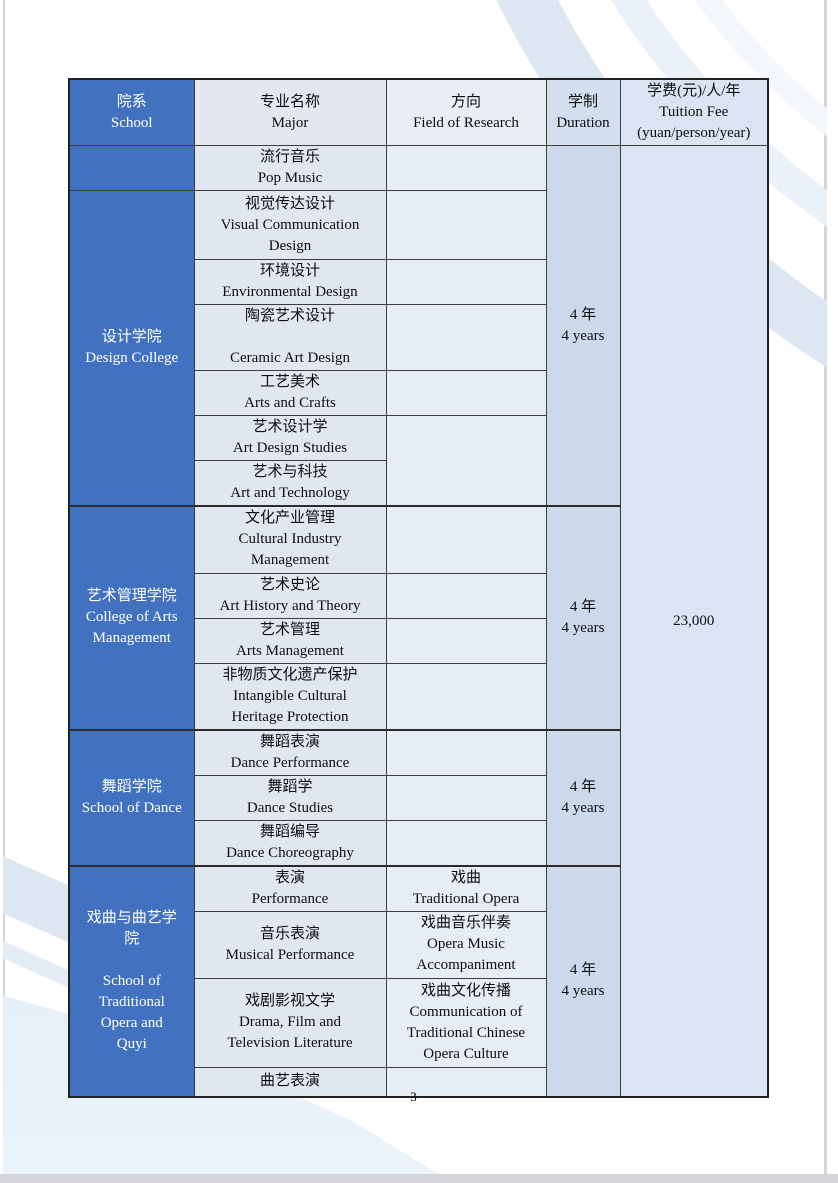 The image size is (838, 1183). I want to click on header-cell-major: 专业名称 Major, so click(290, 112).